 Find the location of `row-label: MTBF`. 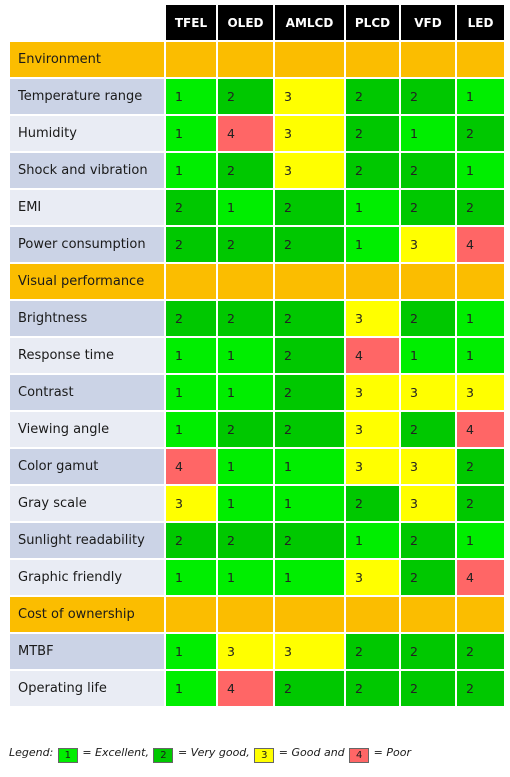

row-label: MTBF is located at coordinates (87, 651).